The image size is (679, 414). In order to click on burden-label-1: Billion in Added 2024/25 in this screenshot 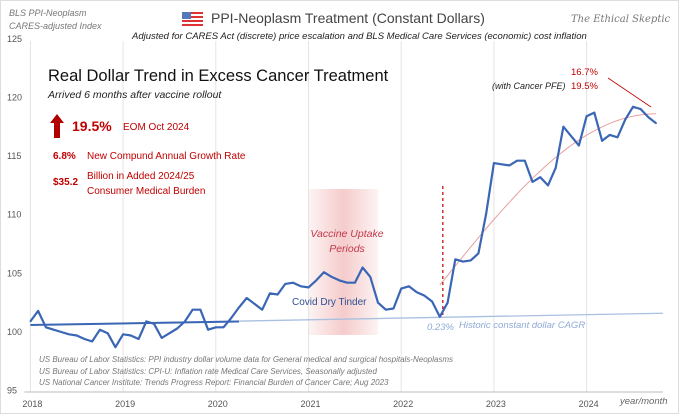, I will do `click(141, 176)`.